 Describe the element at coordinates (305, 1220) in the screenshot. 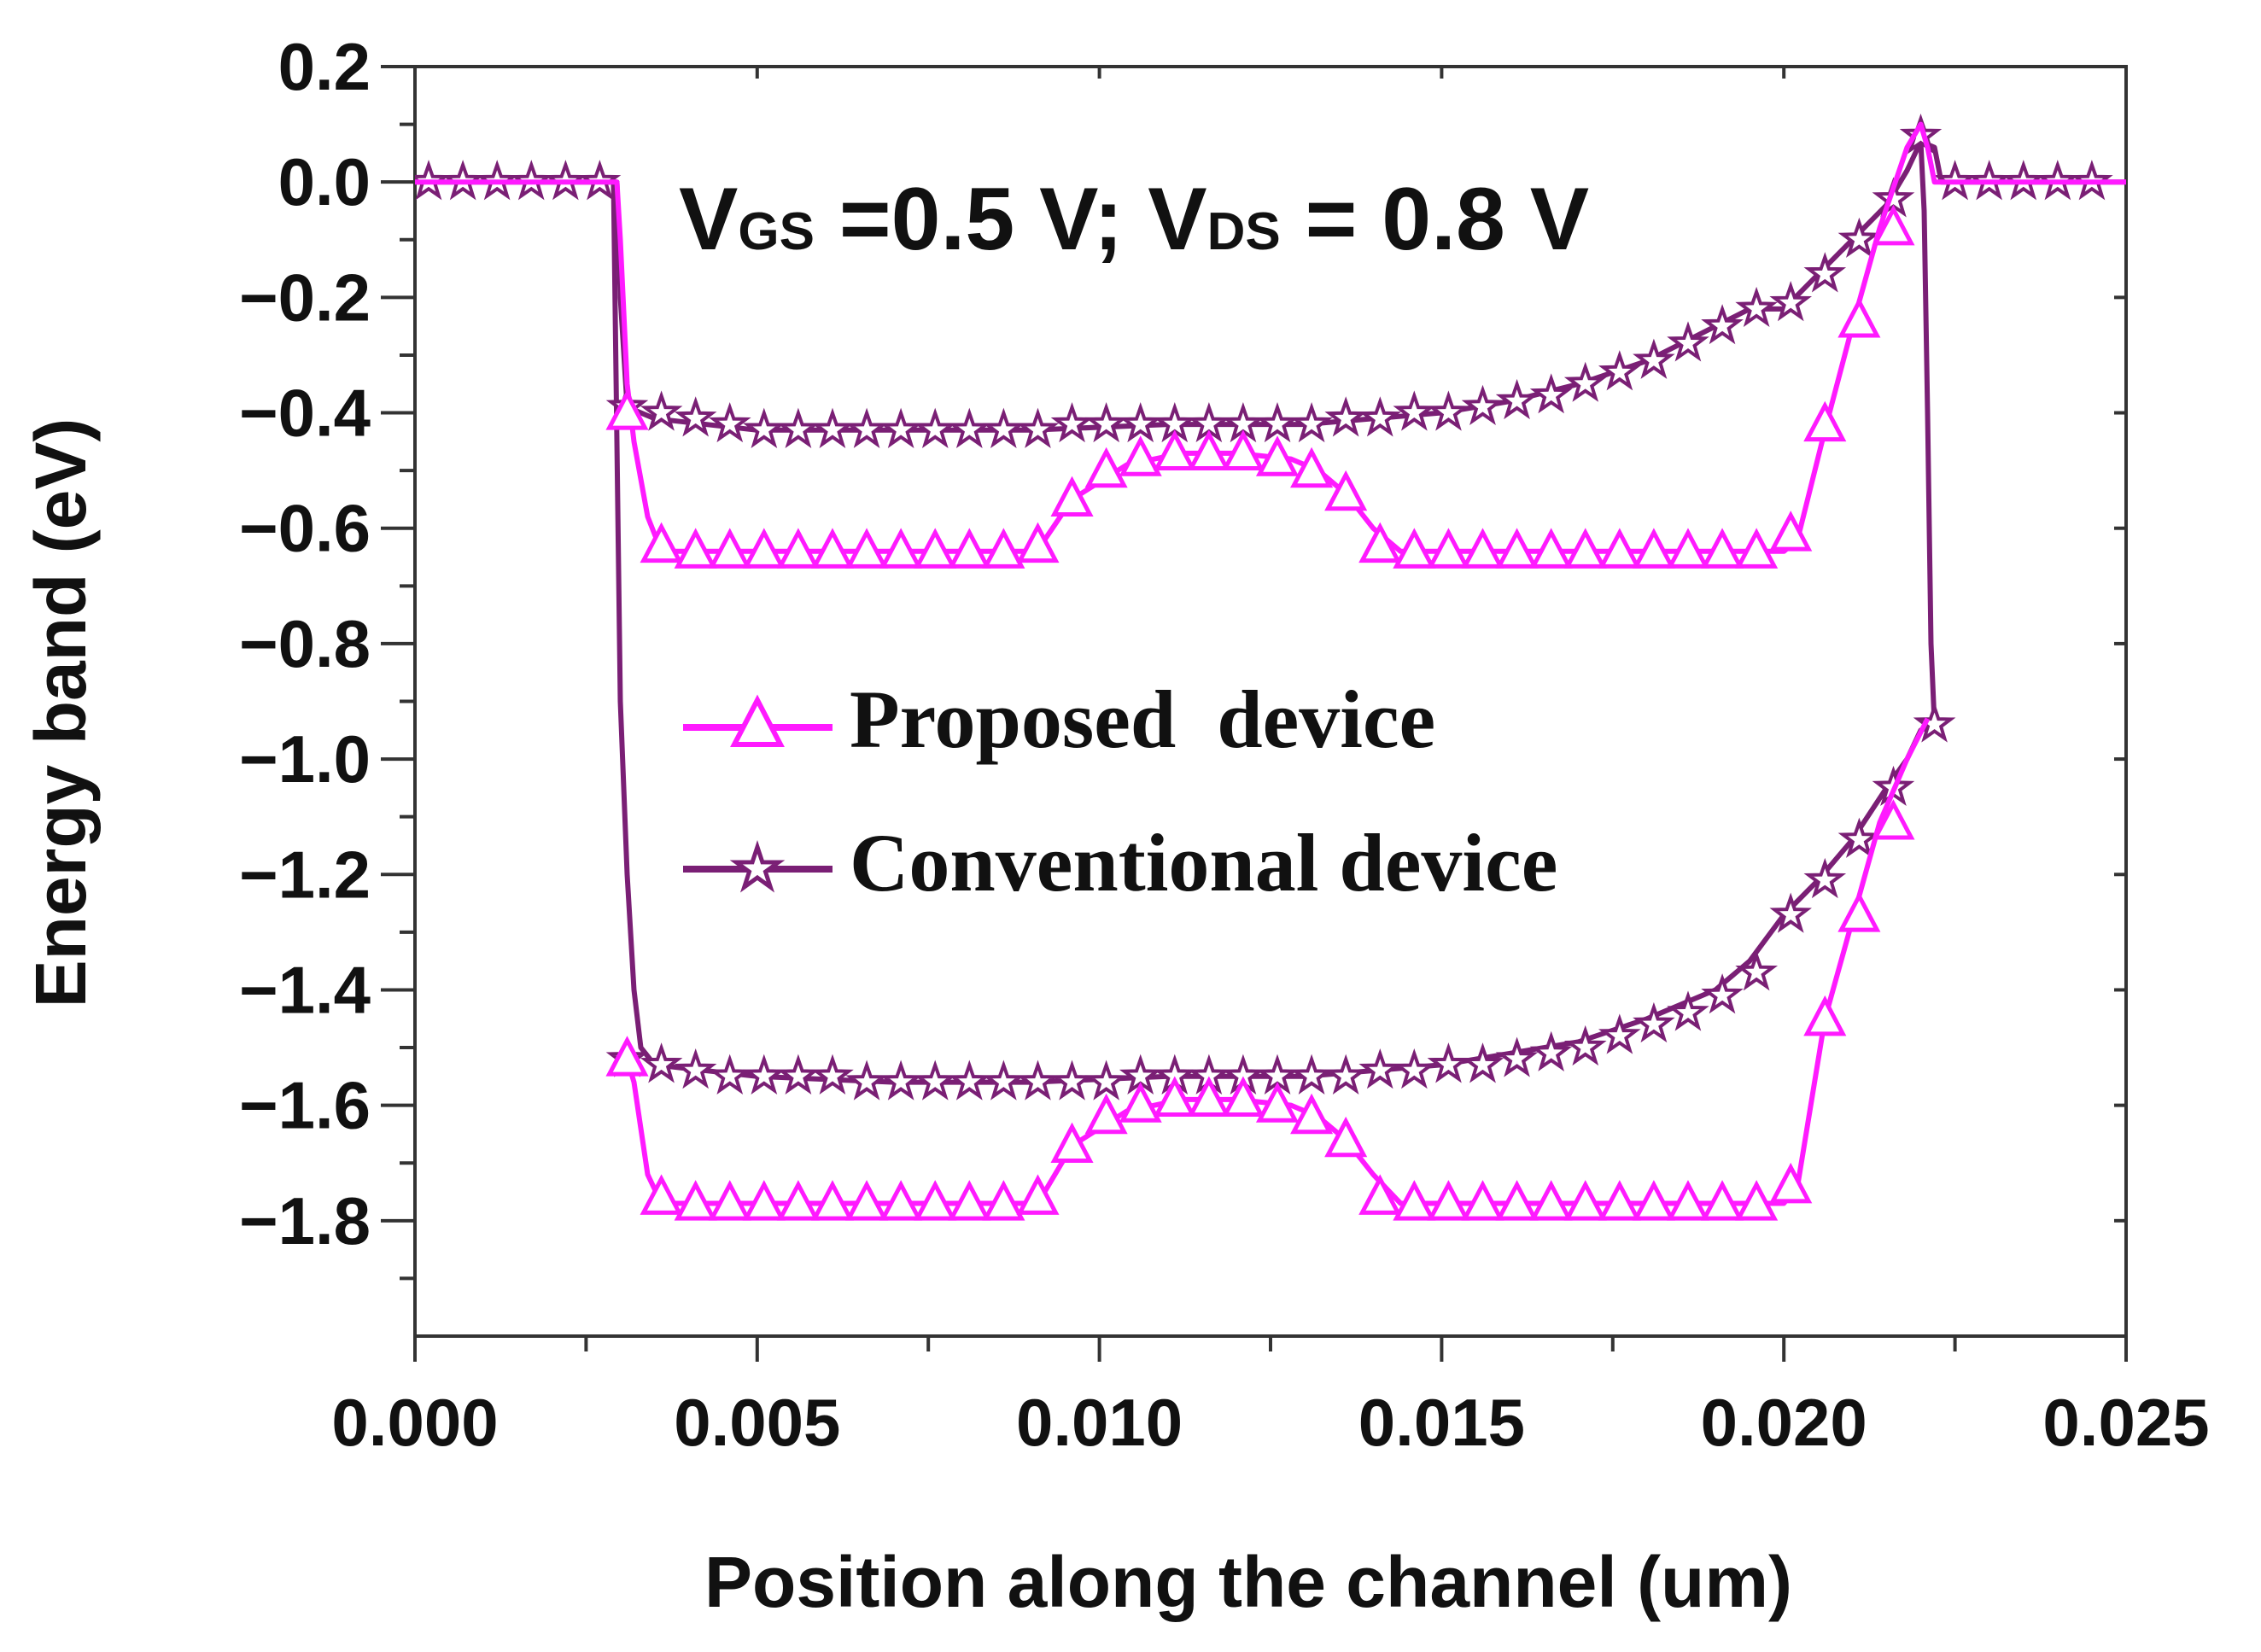

I see `y-tick-label: −1.8` at that location.